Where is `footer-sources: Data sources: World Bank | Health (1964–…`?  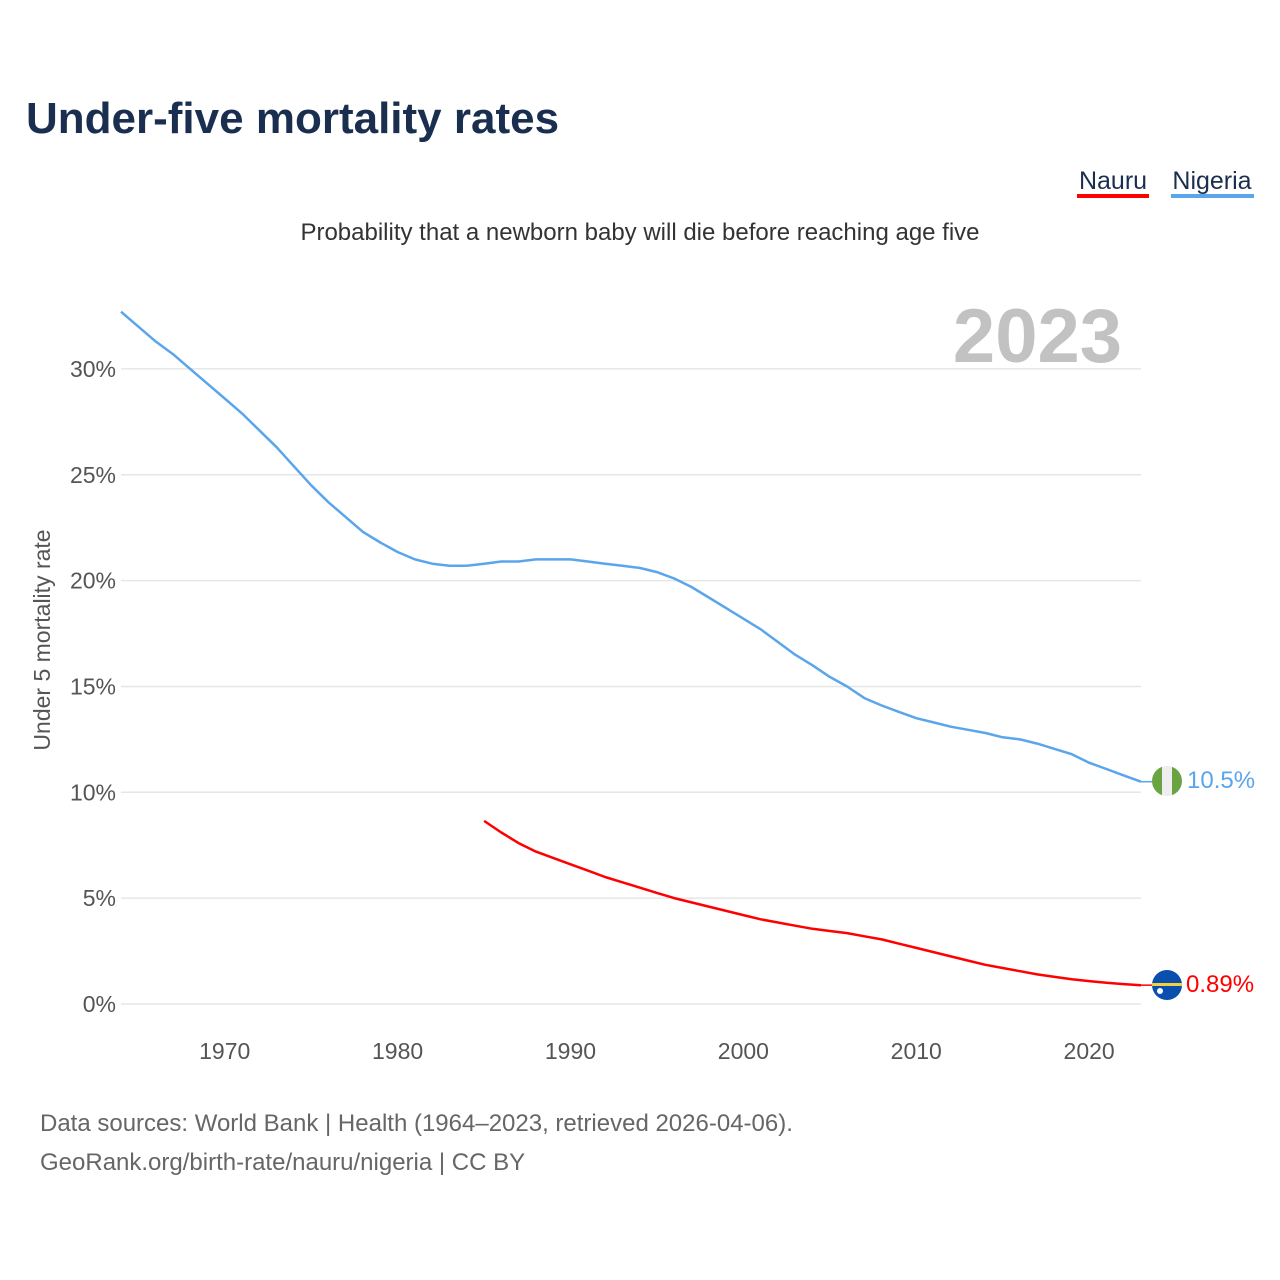 footer-sources: Data sources: World Bank | Health (1964–… is located at coordinates (416, 1123).